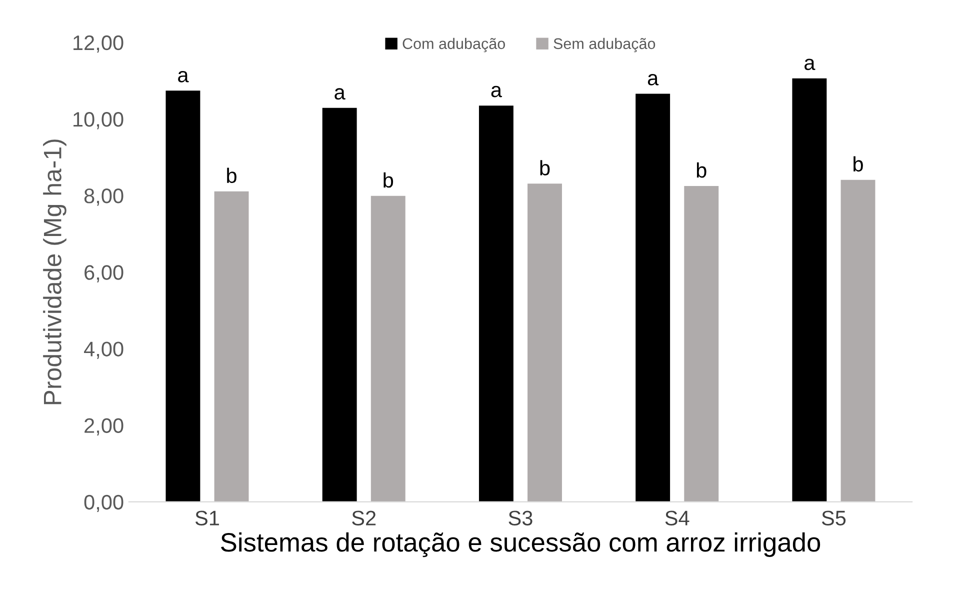 The image size is (955, 589). Describe the element at coordinates (104, 350) in the screenshot. I see `y-tick-label: 4,00` at that location.